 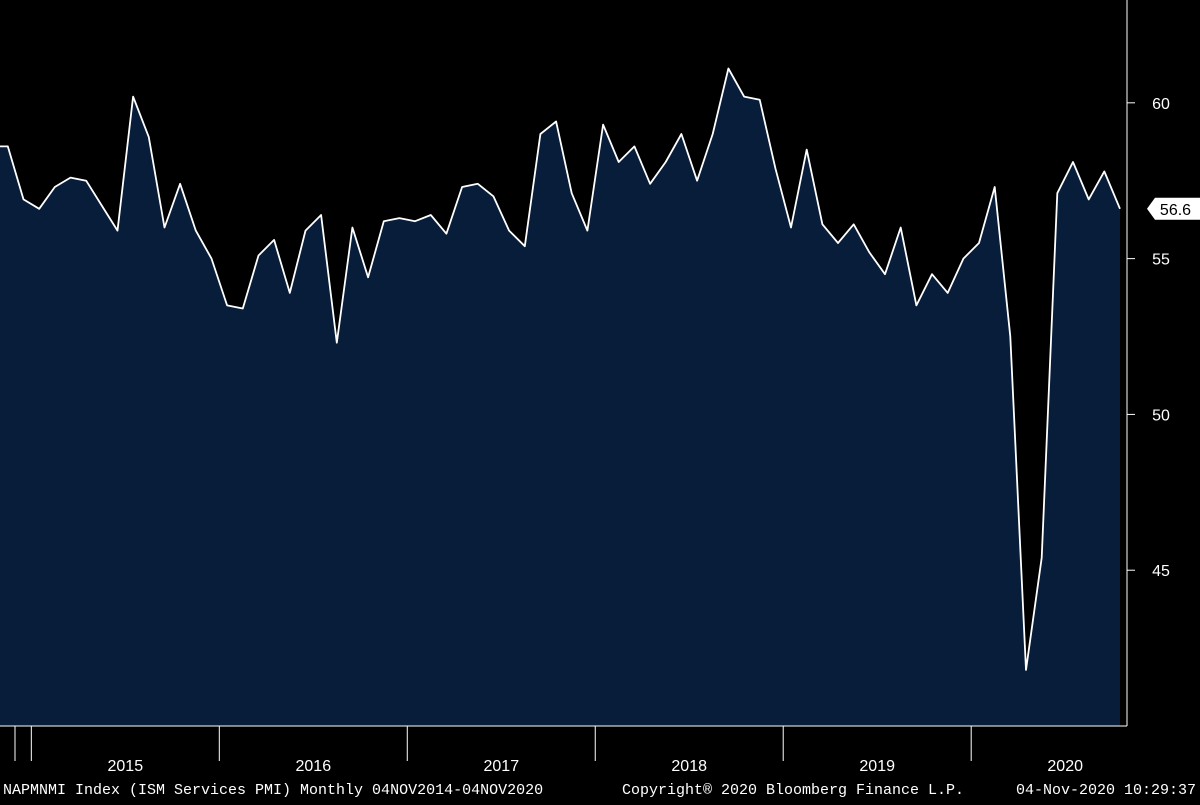 I want to click on x-tick-label: 2016, so click(x=314, y=766).